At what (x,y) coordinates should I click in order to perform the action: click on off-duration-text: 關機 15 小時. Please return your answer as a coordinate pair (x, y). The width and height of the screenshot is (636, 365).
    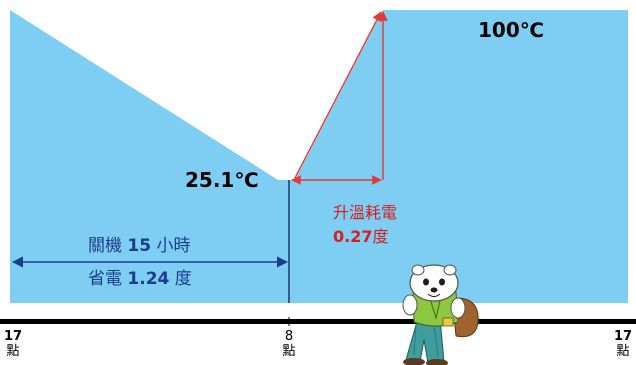
    Looking at the image, I should click on (139, 246).